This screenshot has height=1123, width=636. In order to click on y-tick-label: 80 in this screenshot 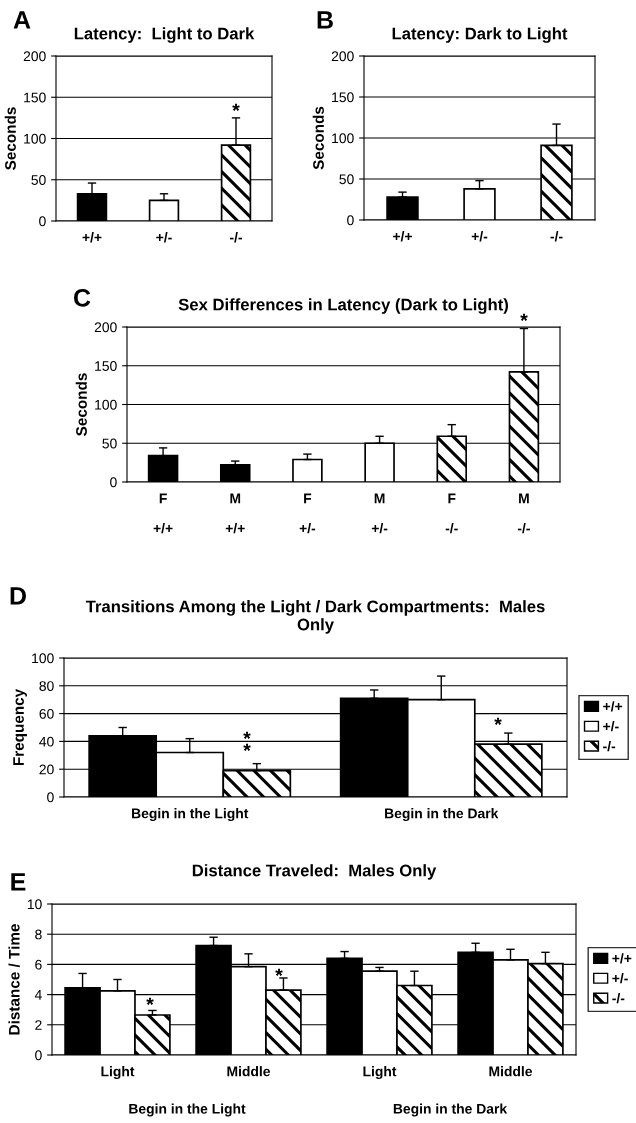, I will do `click(46, 686)`.